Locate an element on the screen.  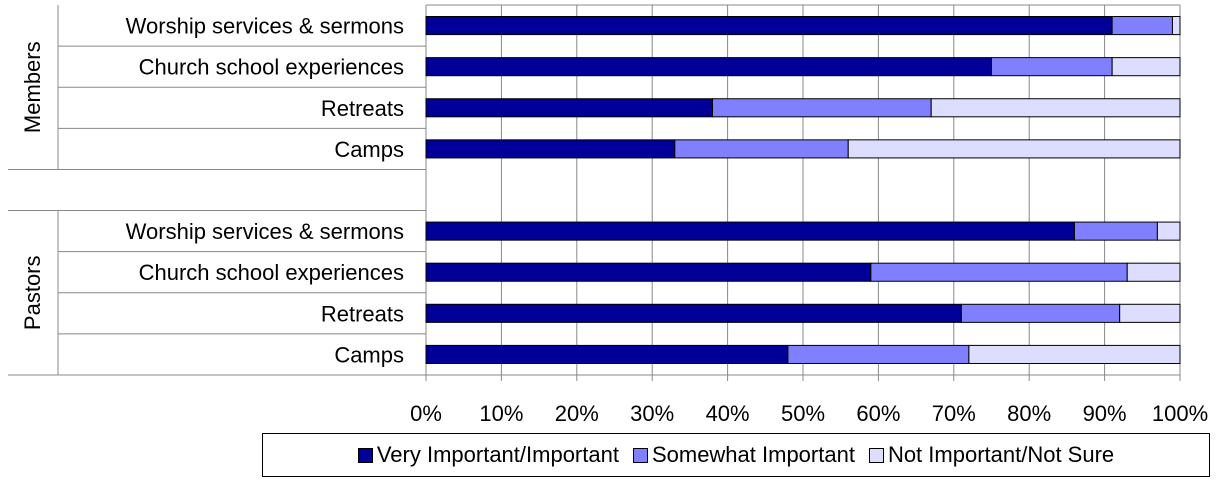
legend-label: Somewhat Important is located at coordinates (753, 454).